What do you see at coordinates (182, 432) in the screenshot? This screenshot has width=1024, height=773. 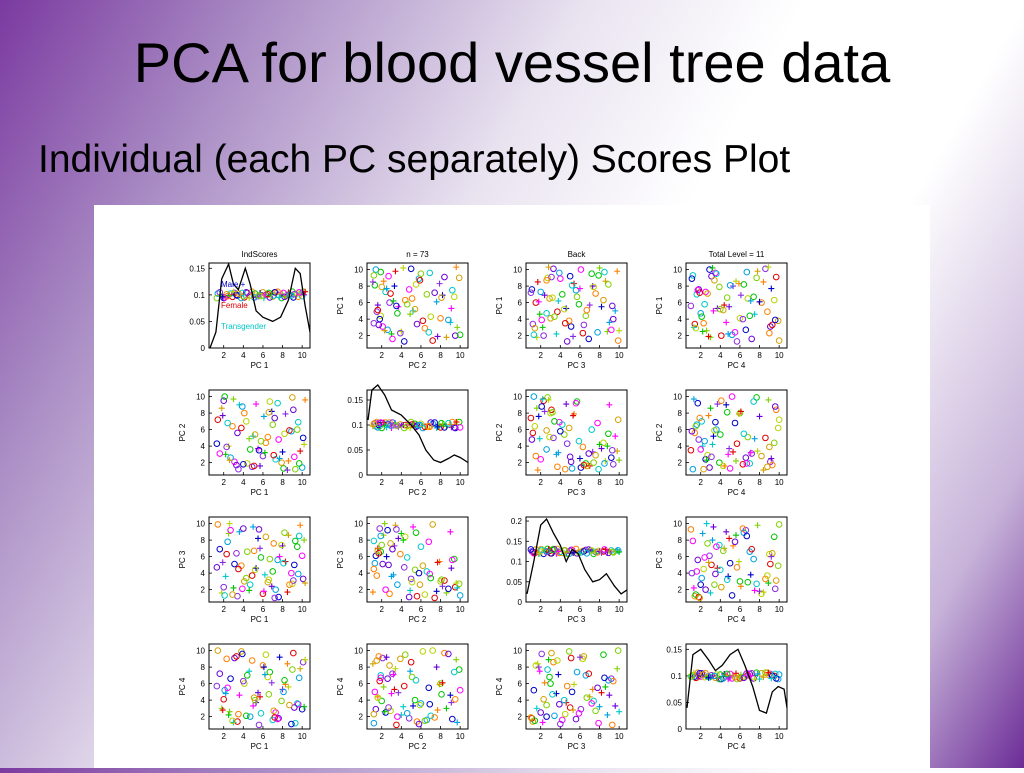 I see `y-axis-label: PC 2` at bounding box center [182, 432].